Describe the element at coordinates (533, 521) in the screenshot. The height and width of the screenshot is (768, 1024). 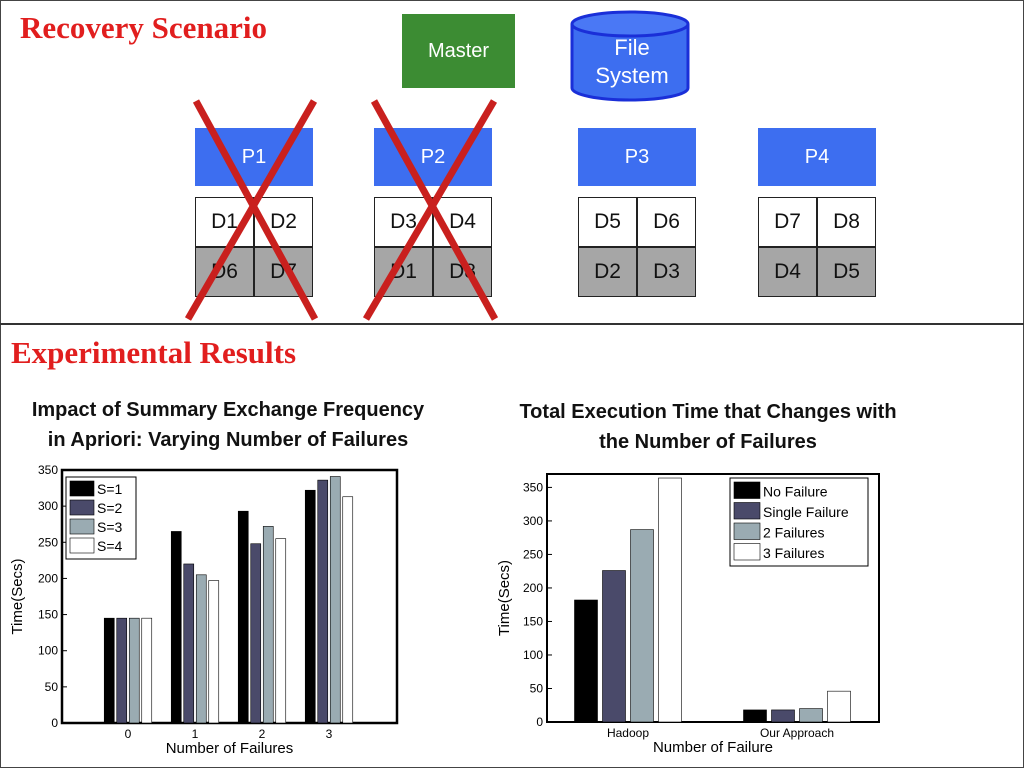
I see `chart2-ytick-label: 300` at that location.